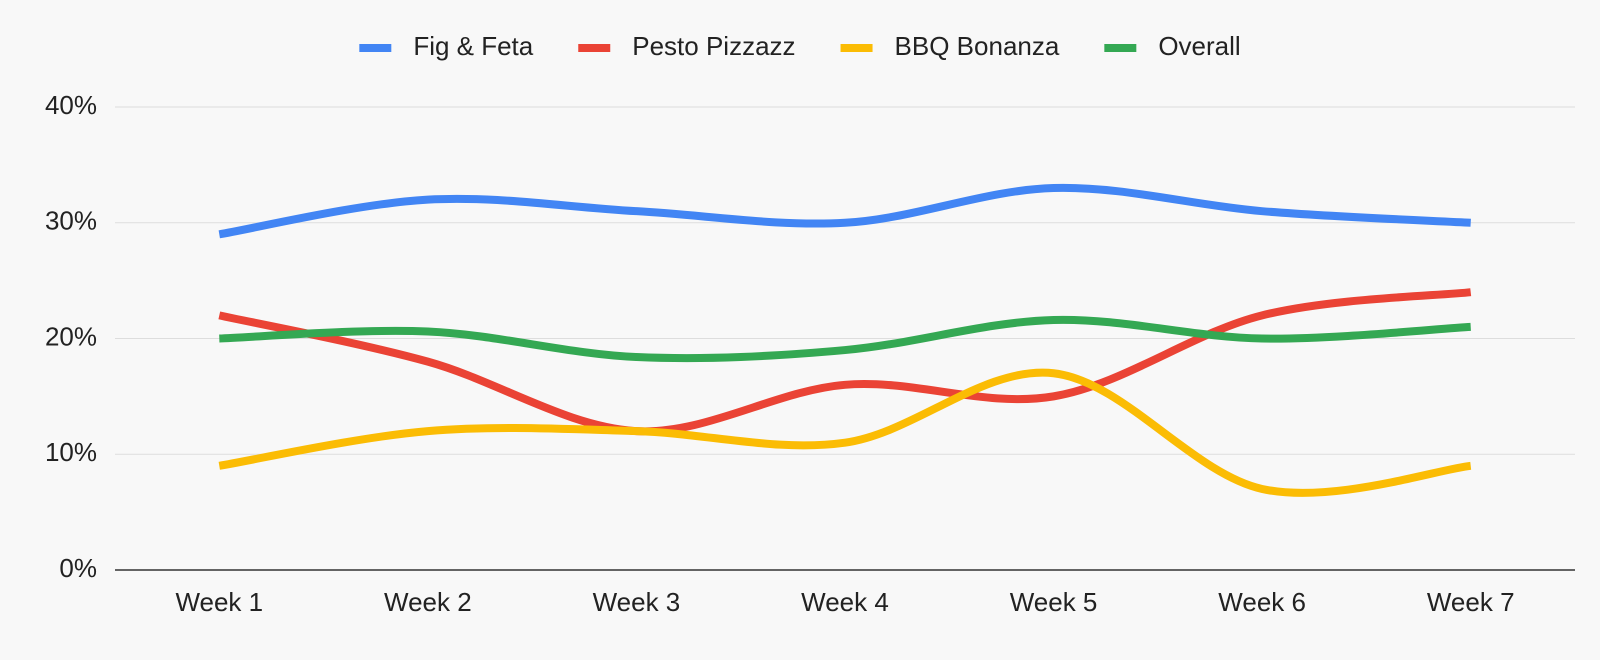 This screenshot has height=660, width=1600. What do you see at coordinates (428, 602) in the screenshot?
I see `x-tick-label: Week 2` at bounding box center [428, 602].